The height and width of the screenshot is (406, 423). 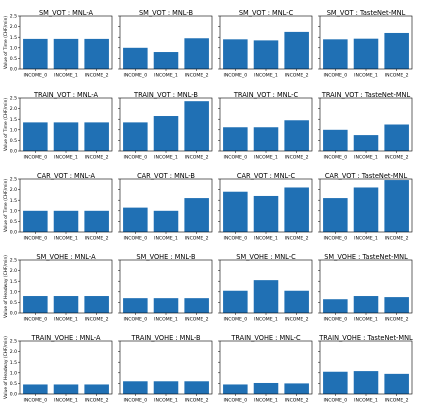 What do you see at coordinates (266, 95) in the screenshot?
I see `subplot-title: TRAIN_VOT : MNL-C` at bounding box center [266, 95].